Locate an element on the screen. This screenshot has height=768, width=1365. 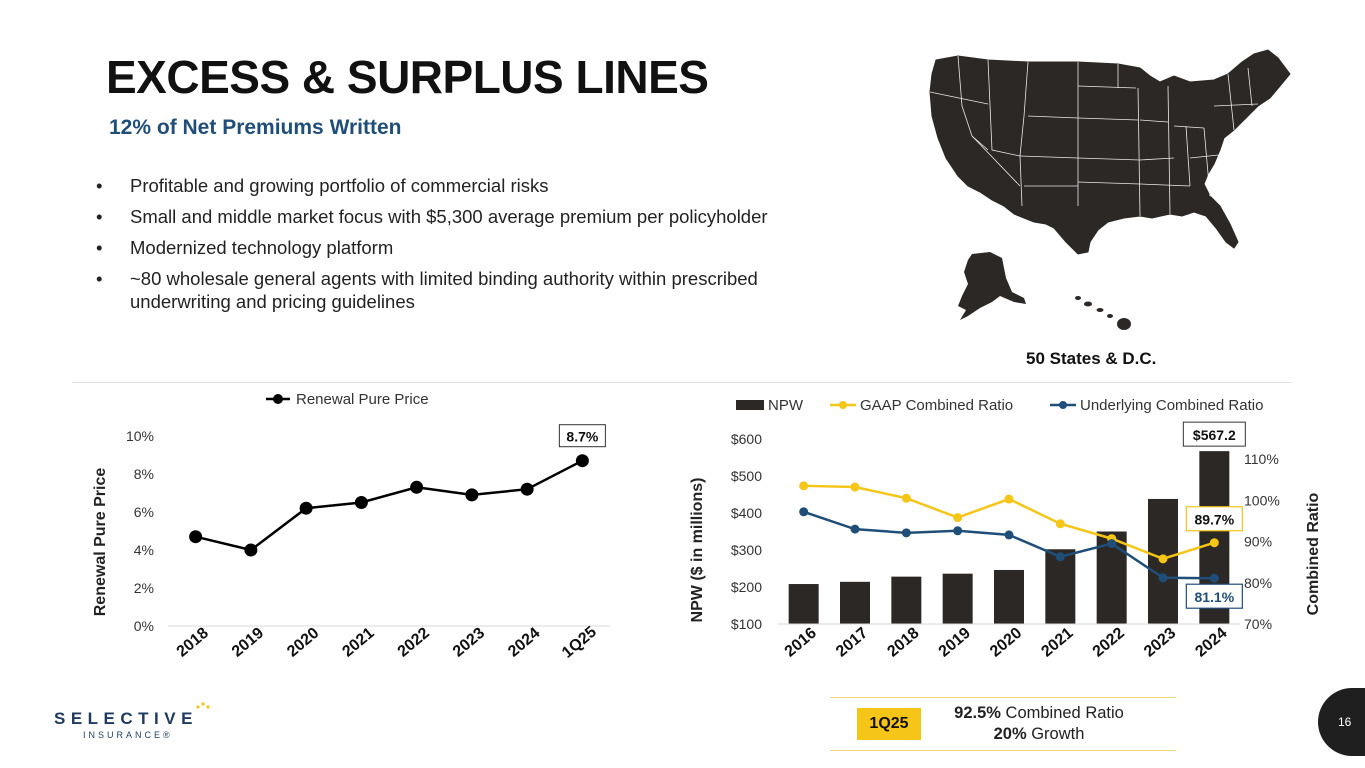
us-map-icon is located at coordinates (1113, 191).